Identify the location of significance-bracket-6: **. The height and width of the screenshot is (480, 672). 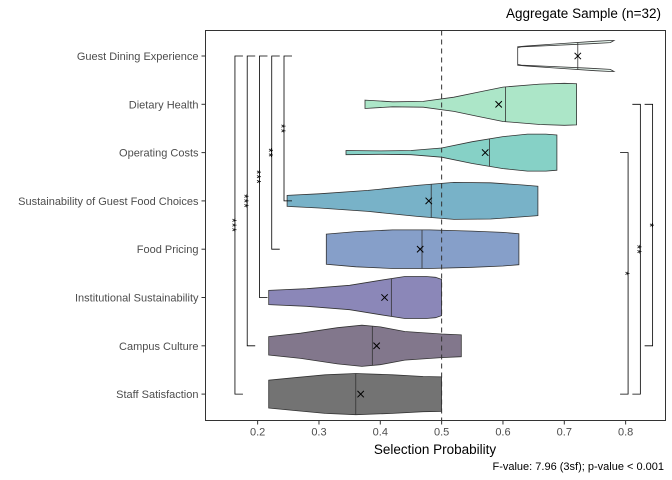
(637, 249).